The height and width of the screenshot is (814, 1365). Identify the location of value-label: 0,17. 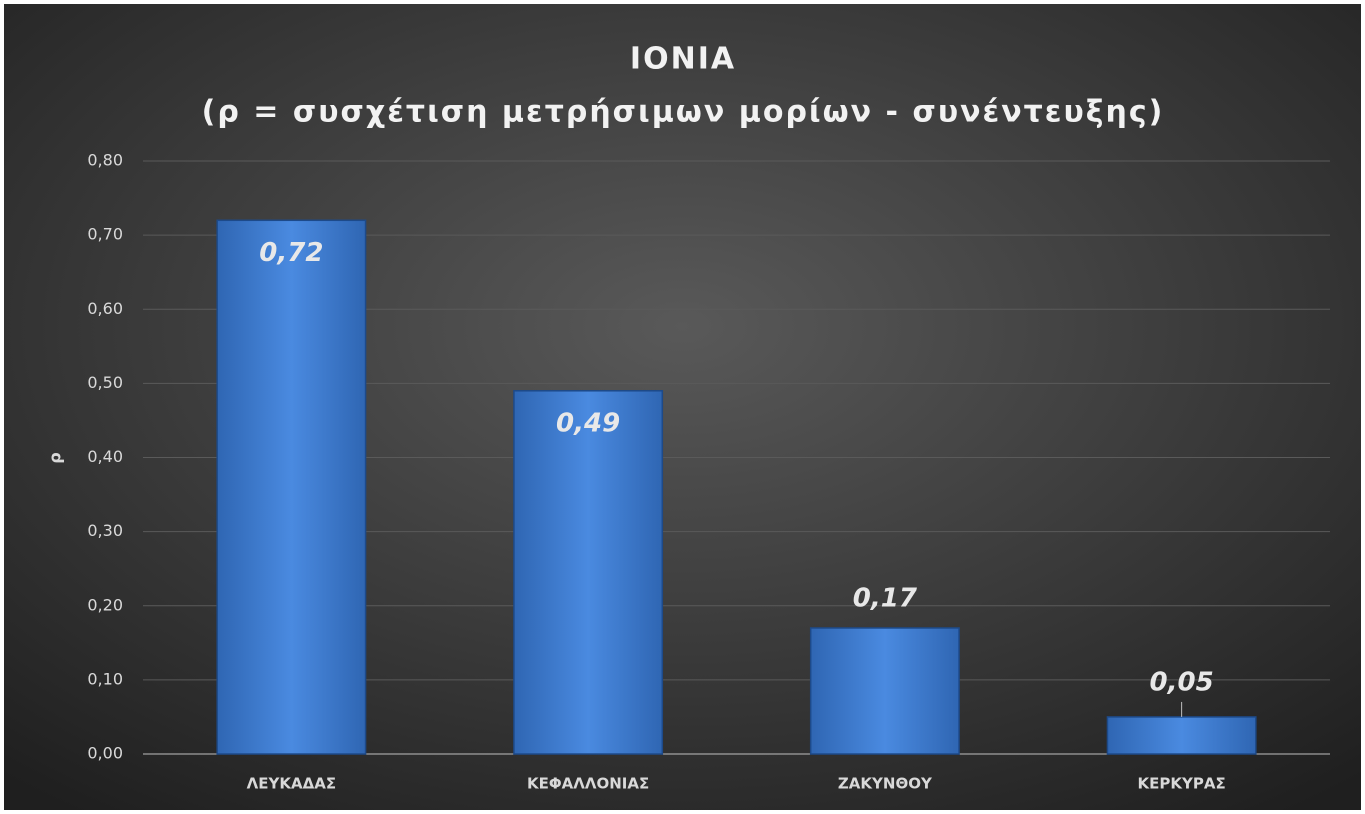
(885, 598).